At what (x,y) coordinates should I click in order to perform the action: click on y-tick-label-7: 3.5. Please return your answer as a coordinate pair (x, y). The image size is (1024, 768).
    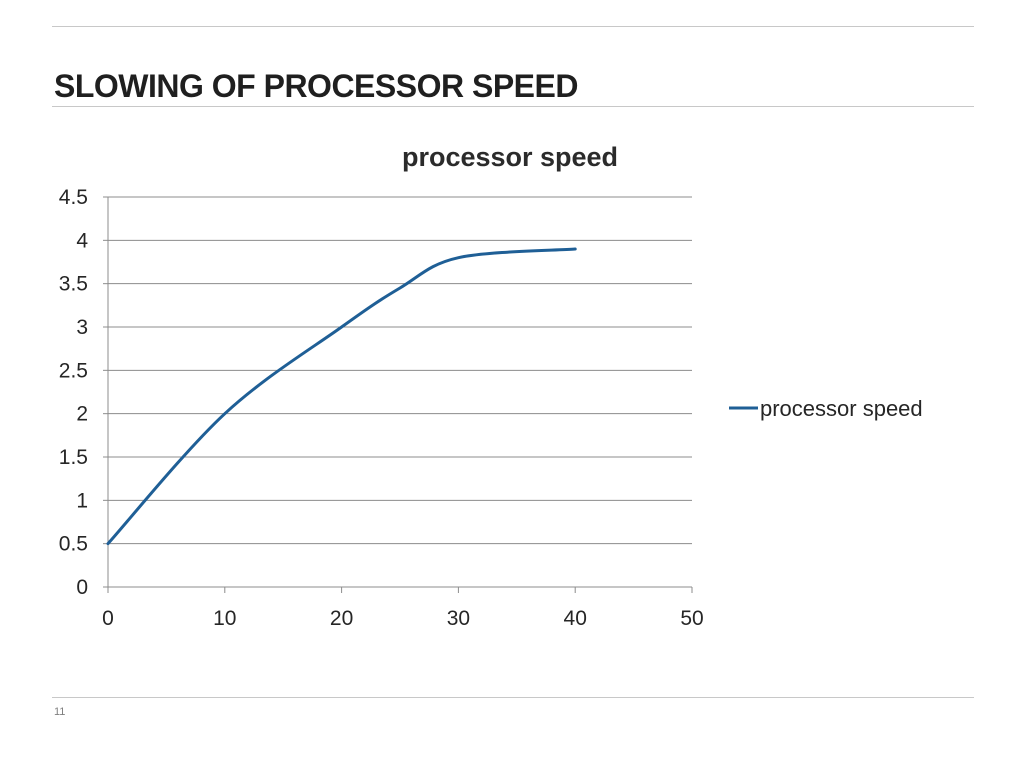
    Looking at the image, I should click on (73, 284).